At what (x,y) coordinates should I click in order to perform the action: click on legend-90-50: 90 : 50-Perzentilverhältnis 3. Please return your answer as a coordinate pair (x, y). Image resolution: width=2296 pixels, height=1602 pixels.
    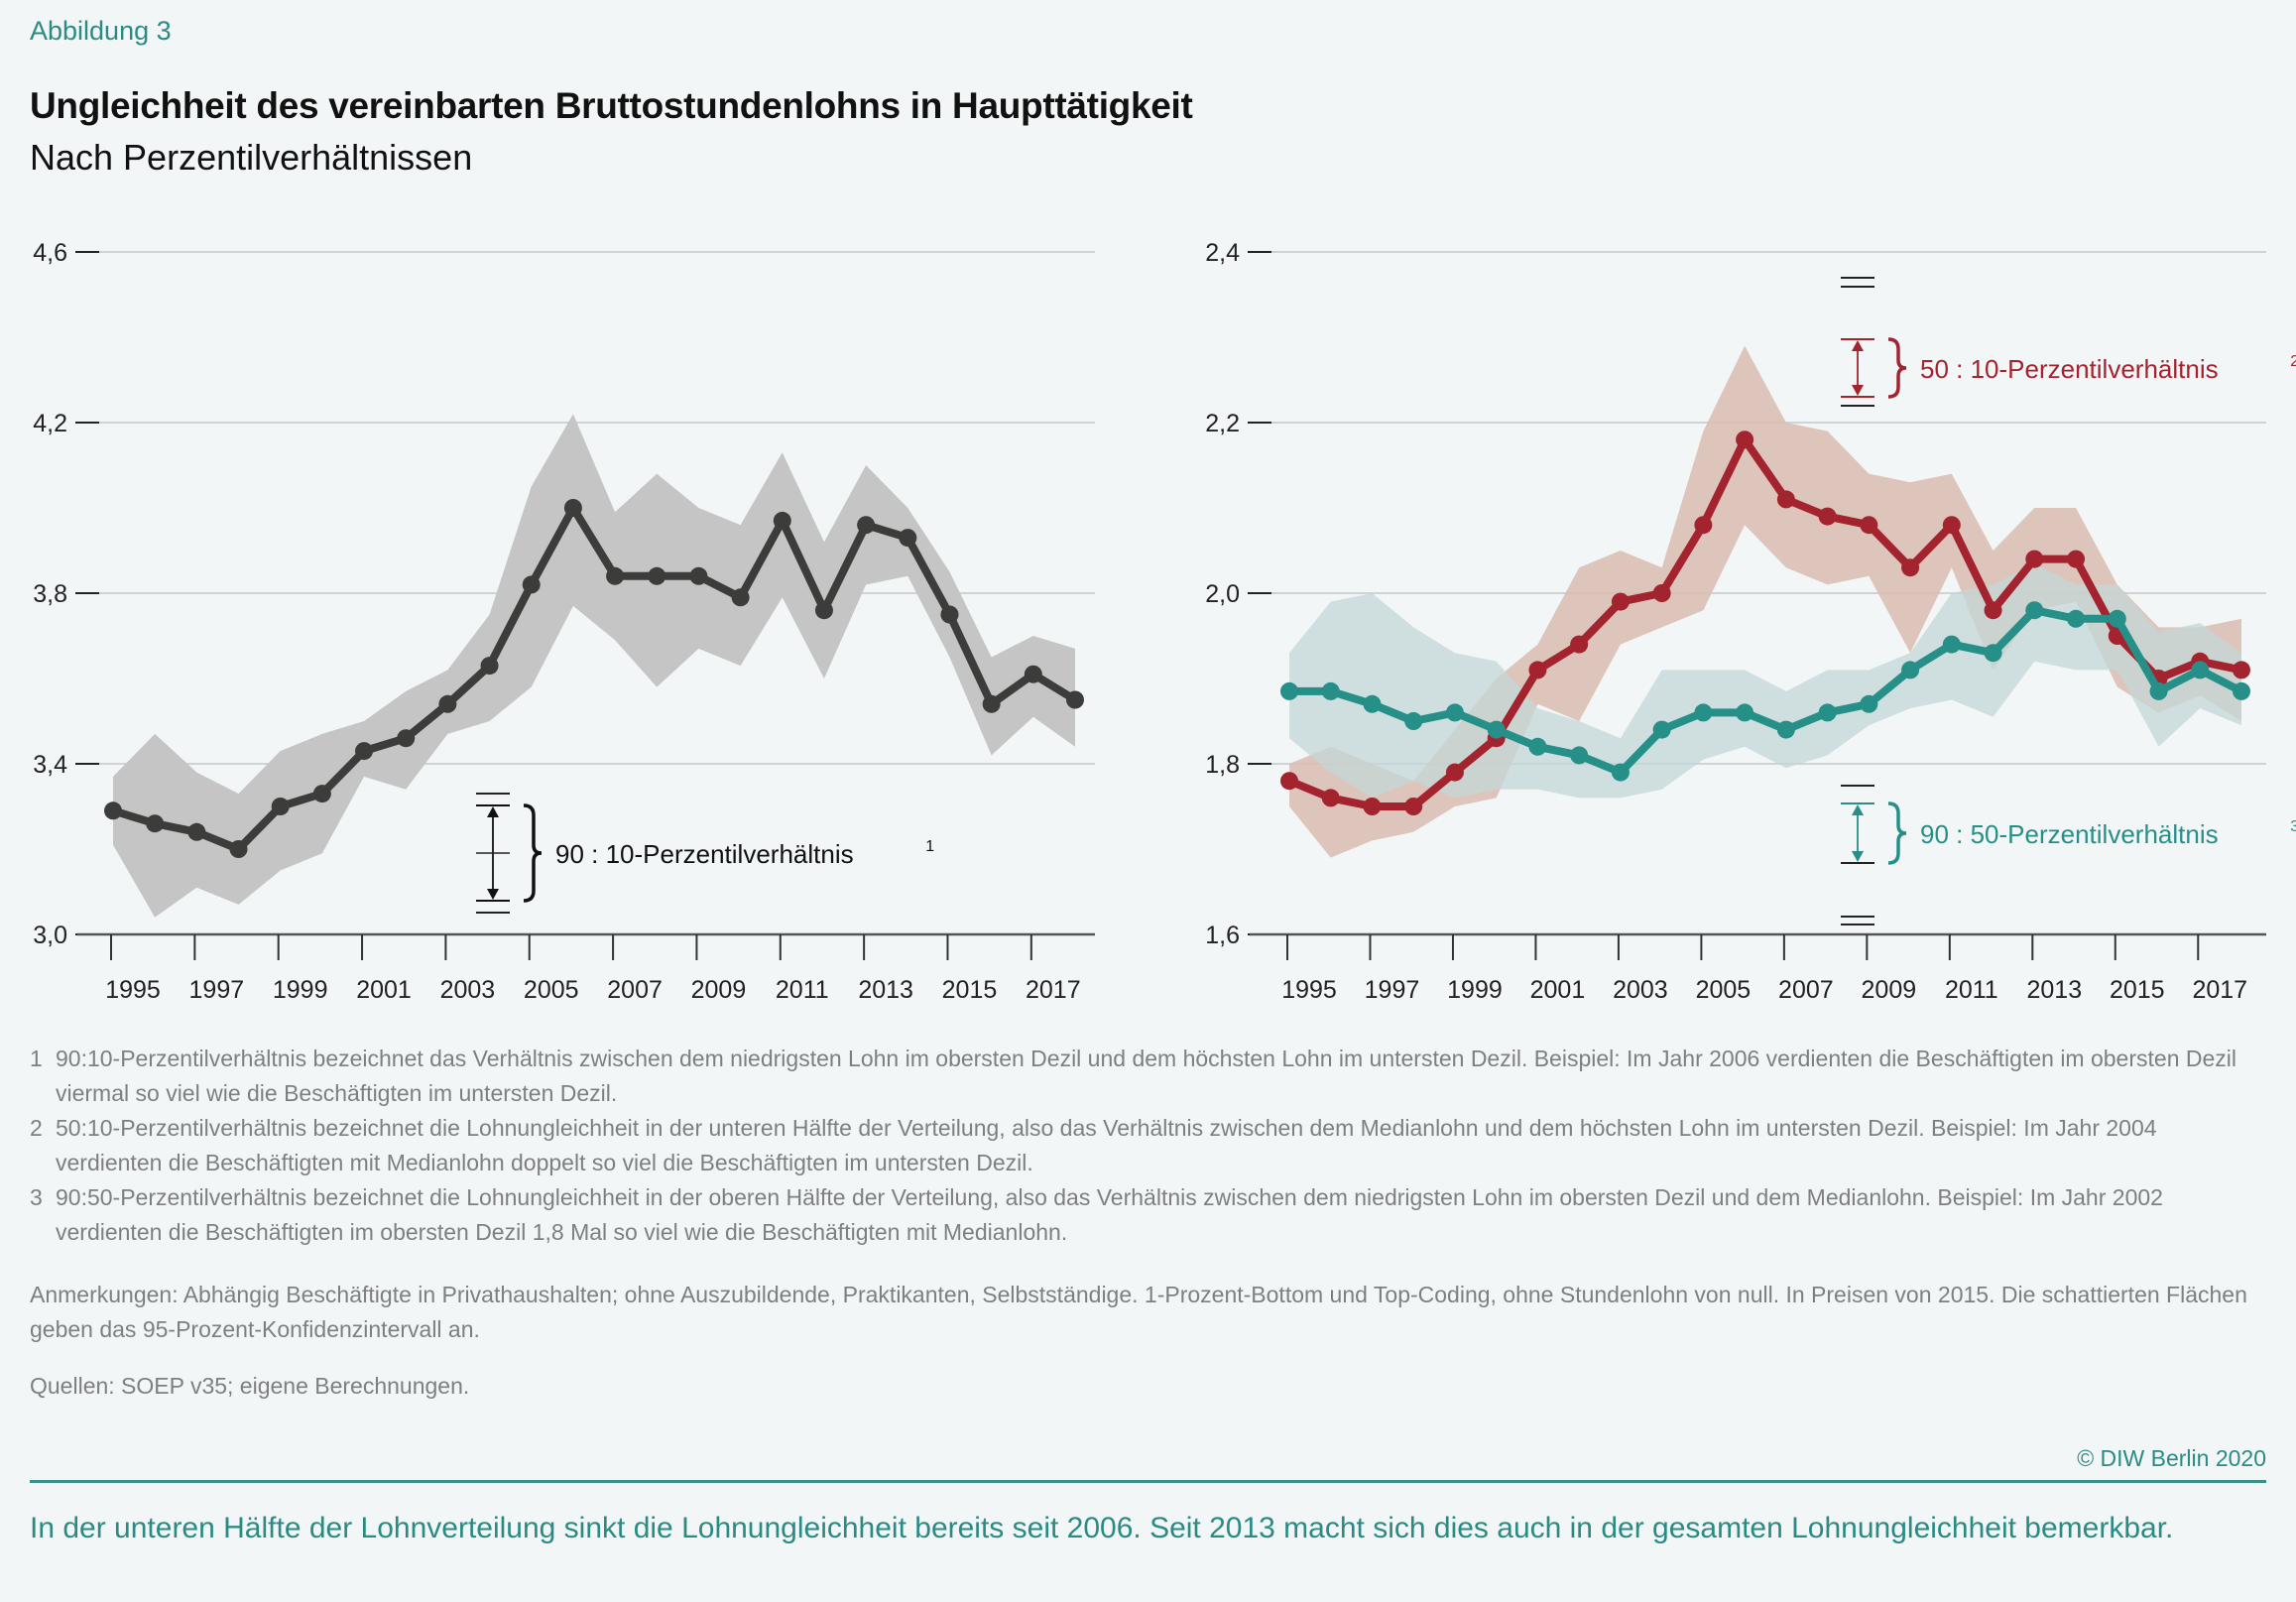
    Looking at the image, I should click on (2068, 825).